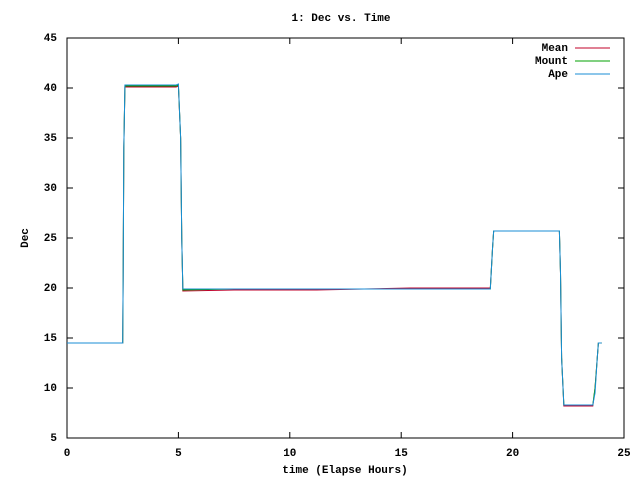  What do you see at coordinates (555, 49) in the screenshot?
I see `legend-label: Mean` at bounding box center [555, 49].